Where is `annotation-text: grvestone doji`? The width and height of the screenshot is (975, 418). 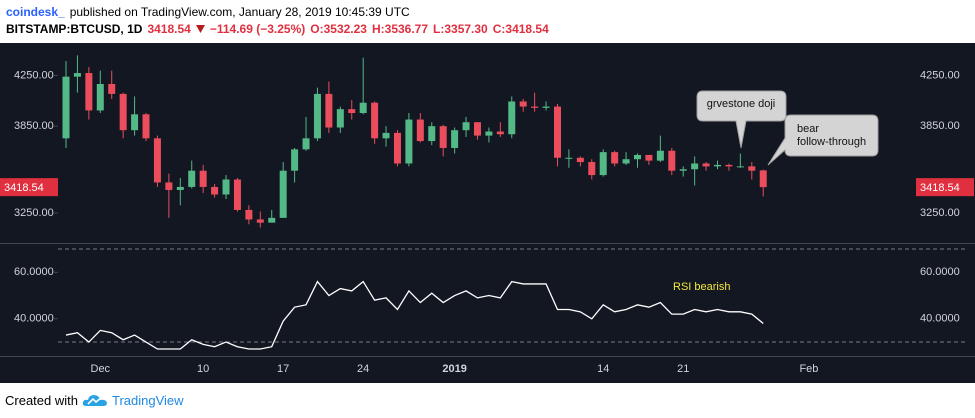
annotation-text: grvestone doji is located at coordinates (741, 104).